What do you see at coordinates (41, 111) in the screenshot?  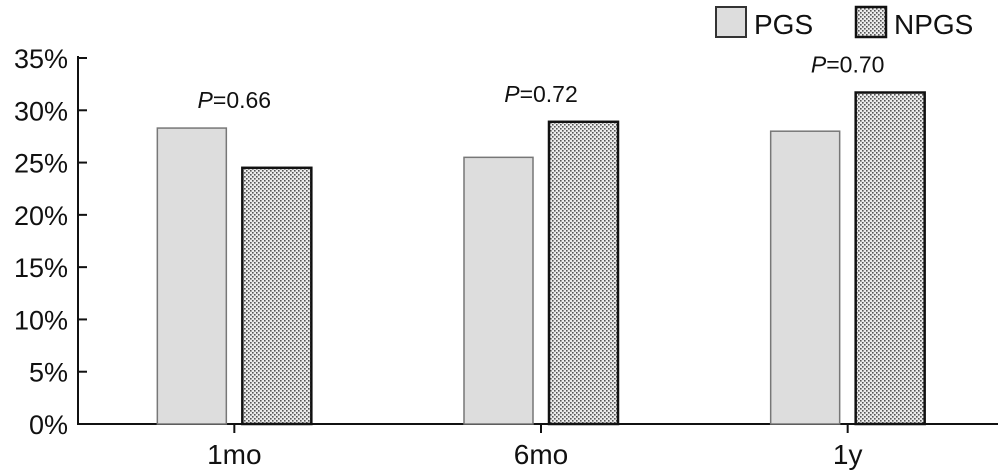 I see `y-tick-label: 30%` at bounding box center [41, 111].